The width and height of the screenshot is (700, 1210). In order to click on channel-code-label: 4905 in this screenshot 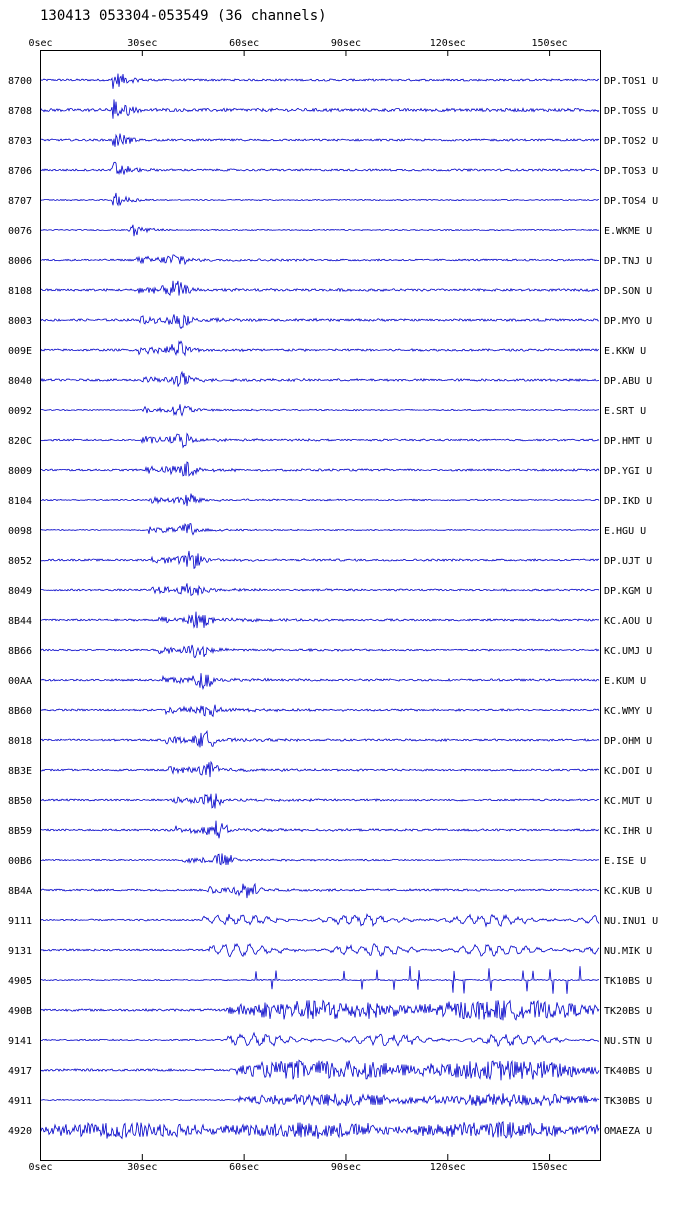, I will do `click(20, 981)`.